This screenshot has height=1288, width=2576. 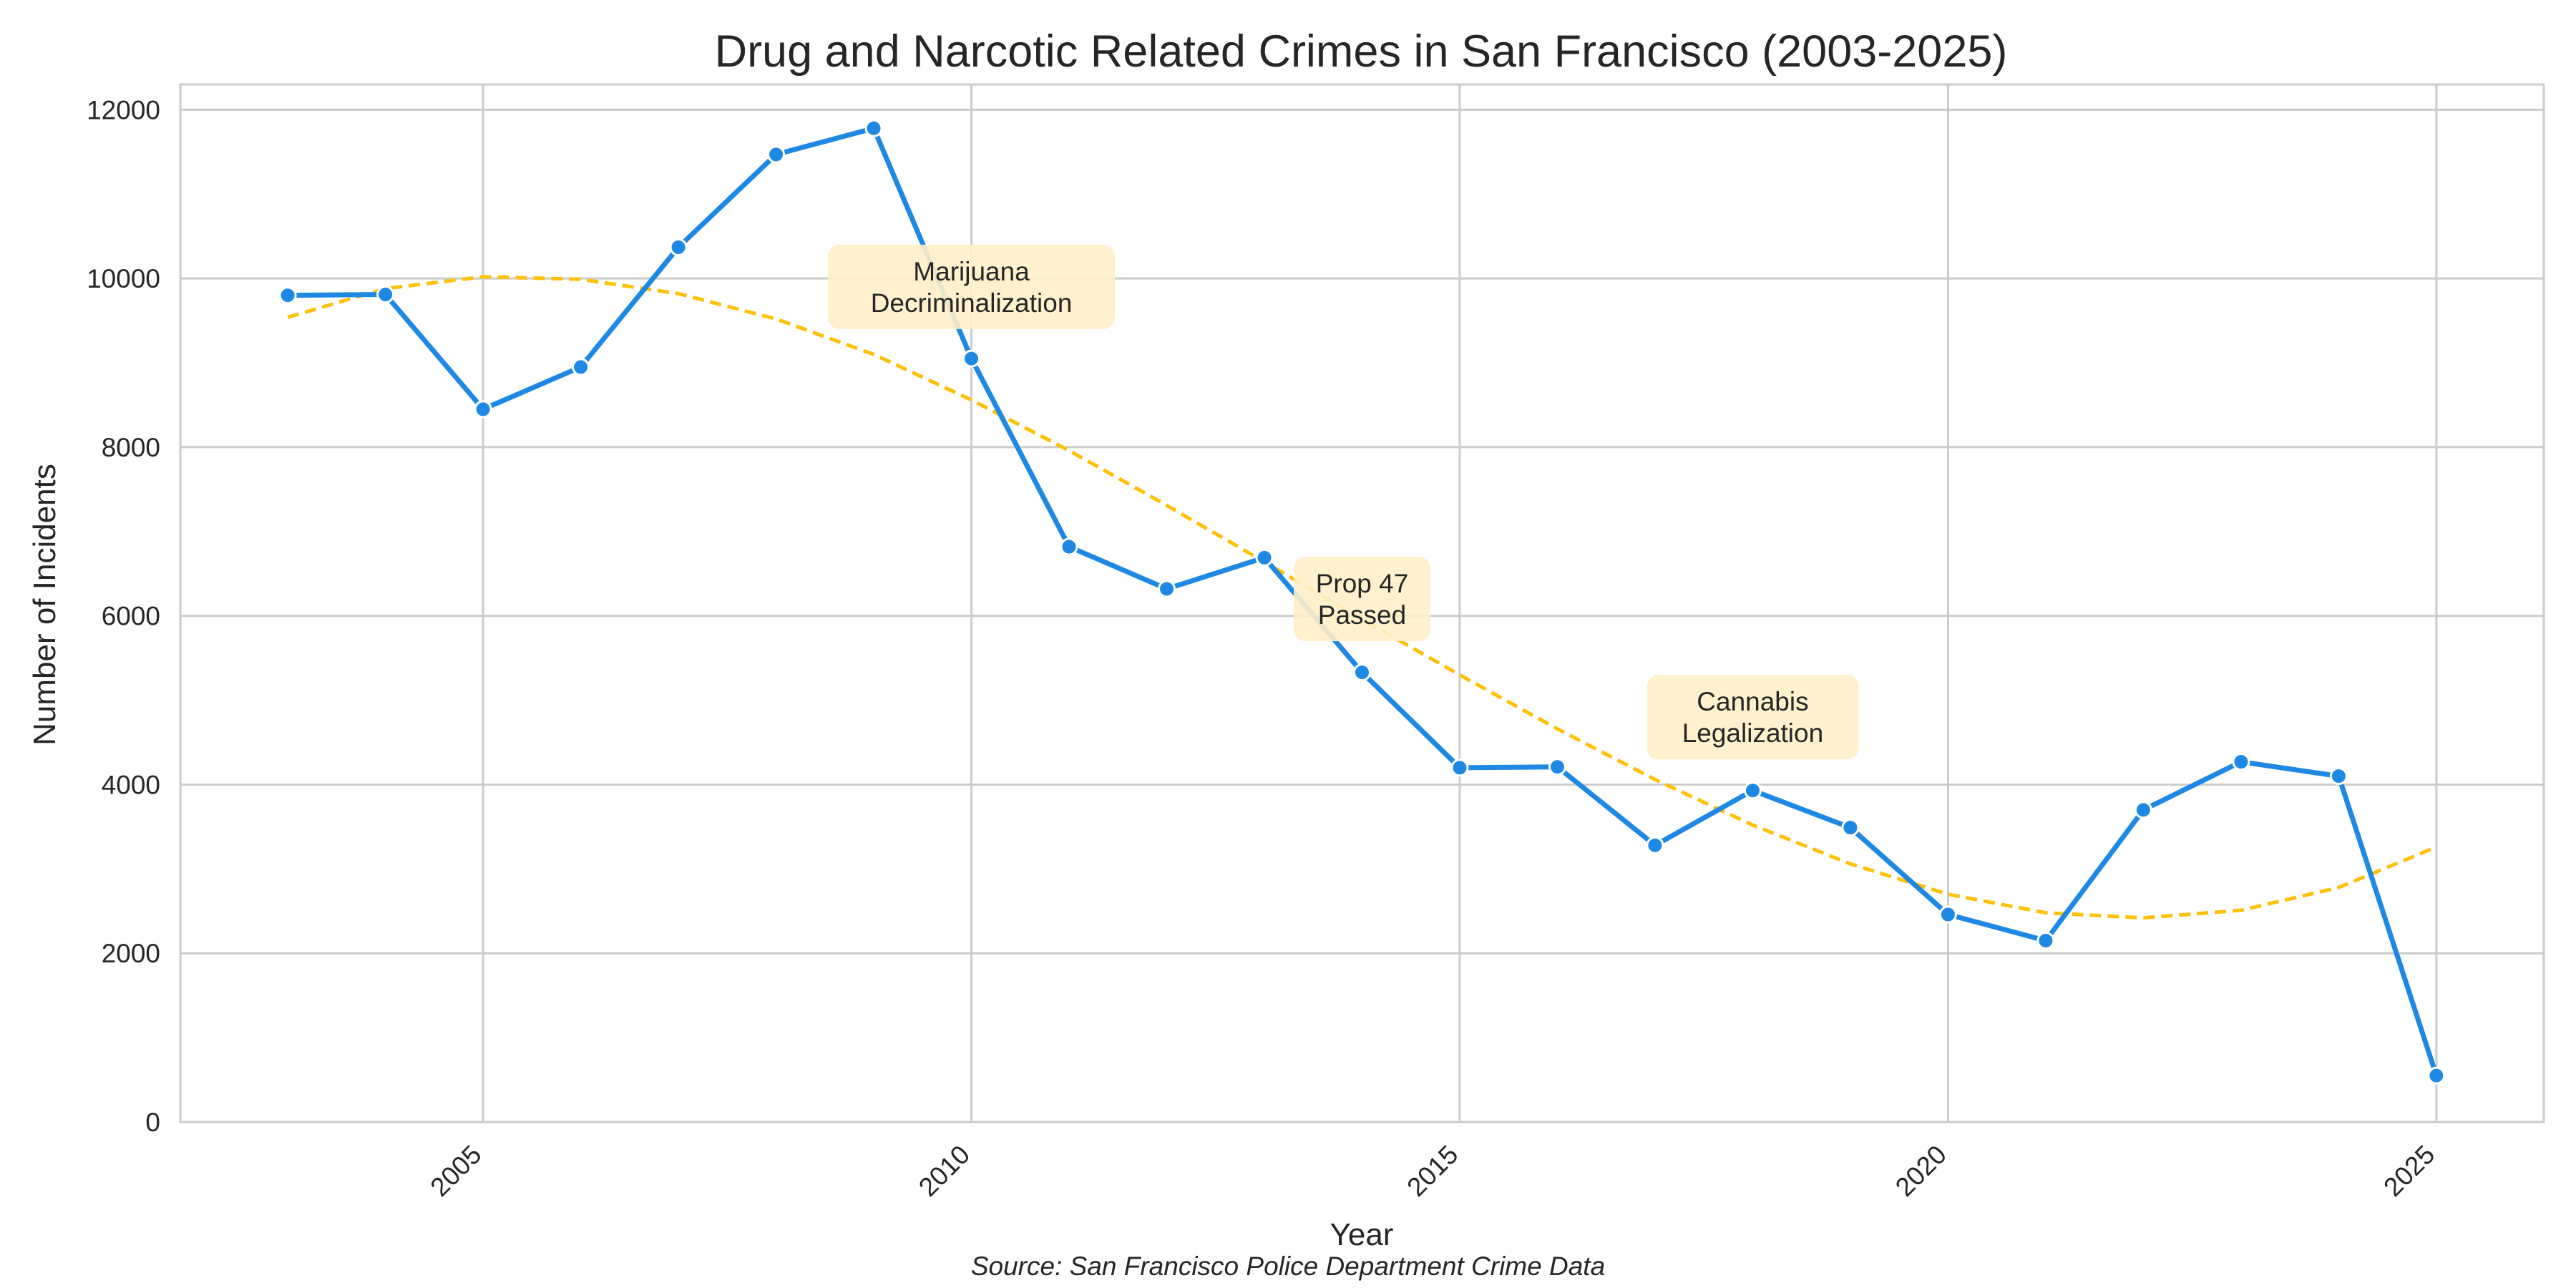 What do you see at coordinates (123, 110) in the screenshot?
I see `y-tick-label: 12000` at bounding box center [123, 110].